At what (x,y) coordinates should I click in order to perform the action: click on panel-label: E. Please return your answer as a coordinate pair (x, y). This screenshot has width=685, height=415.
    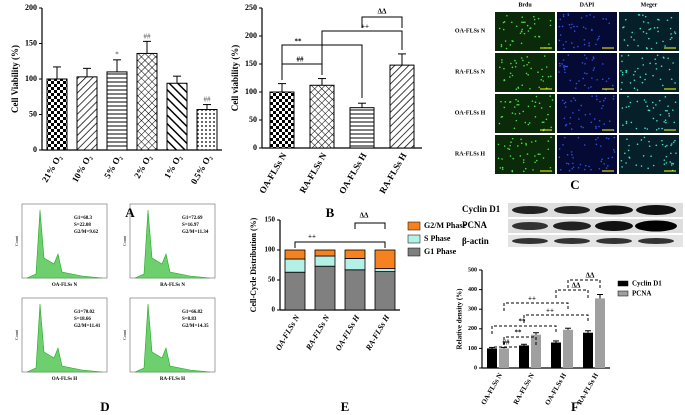
    Looking at the image, I should click on (345, 406).